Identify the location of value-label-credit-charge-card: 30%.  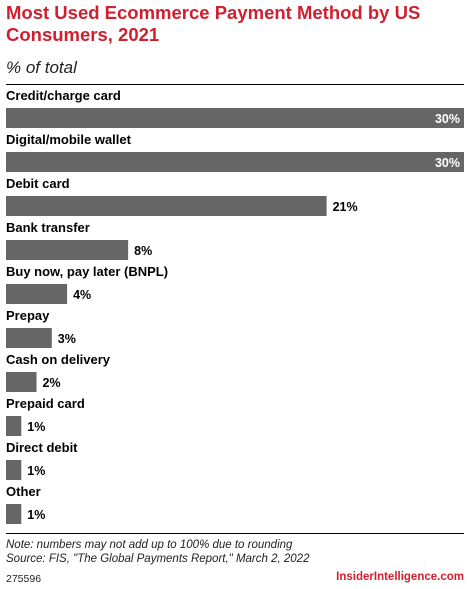
(447, 119).